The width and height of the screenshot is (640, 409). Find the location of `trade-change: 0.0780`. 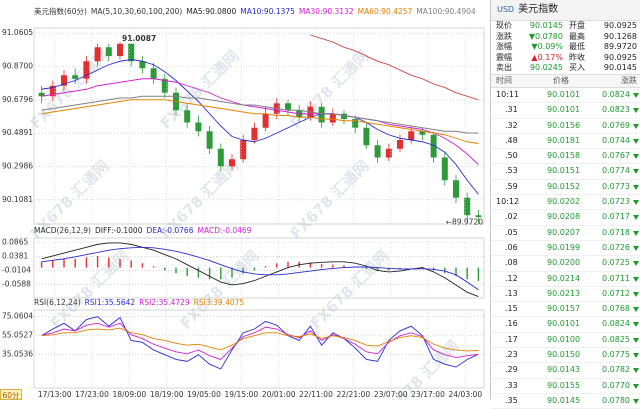

trade-change: 0.0780 is located at coordinates (616, 400).